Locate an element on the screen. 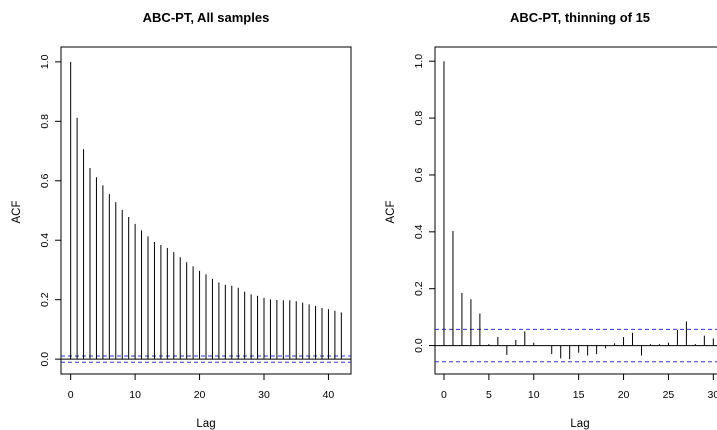 The width and height of the screenshot is (717, 430). chart-title: ABC-PT, All samples is located at coordinates (206, 17).